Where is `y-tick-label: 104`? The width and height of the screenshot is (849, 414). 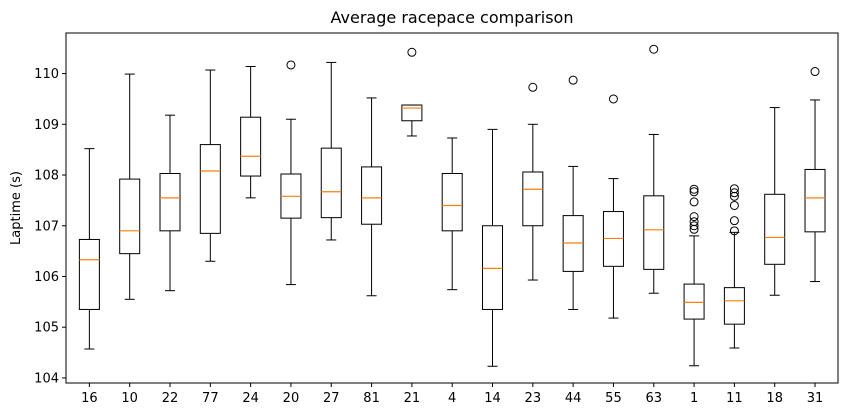
y-tick-label: 104 is located at coordinates (46, 378).